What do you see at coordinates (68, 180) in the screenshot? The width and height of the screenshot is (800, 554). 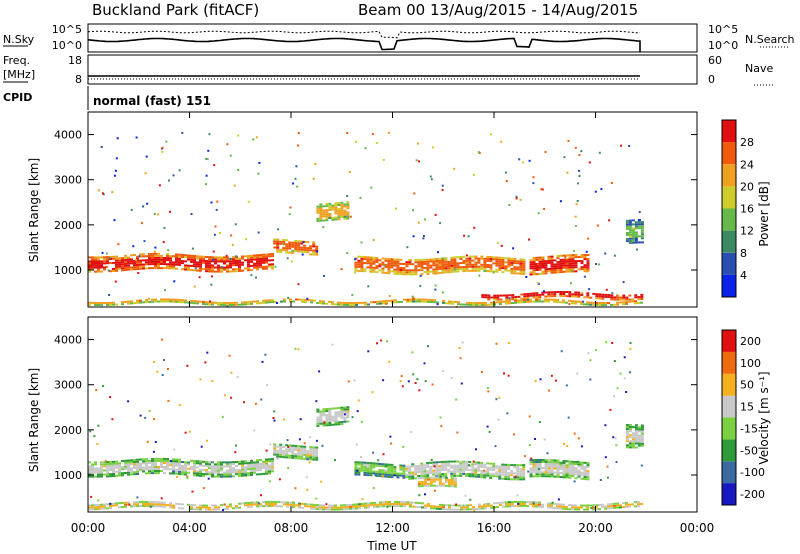 I see `y-tick-label: 3000` at bounding box center [68, 180].